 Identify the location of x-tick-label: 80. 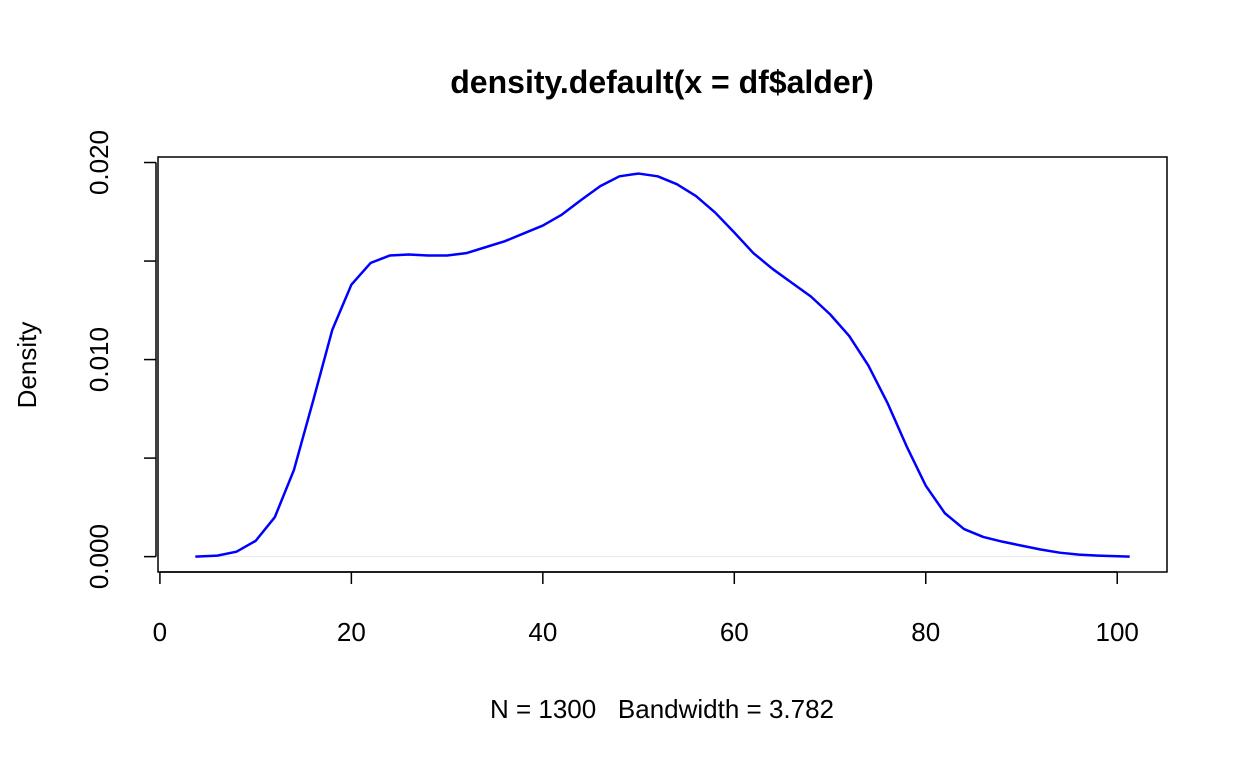
(925, 632).